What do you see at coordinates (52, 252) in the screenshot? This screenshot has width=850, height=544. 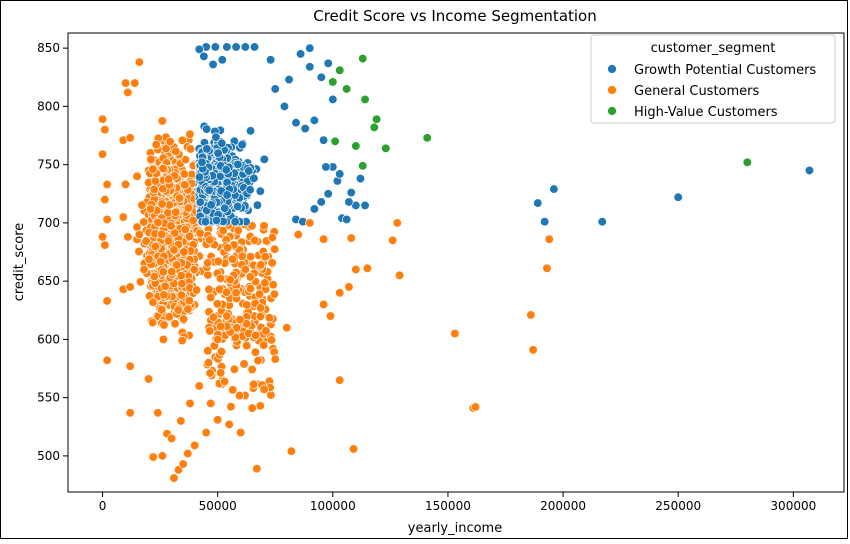 I see `y-axis-ticks: 500 550 600 650 700 750 800 850` at bounding box center [52, 252].